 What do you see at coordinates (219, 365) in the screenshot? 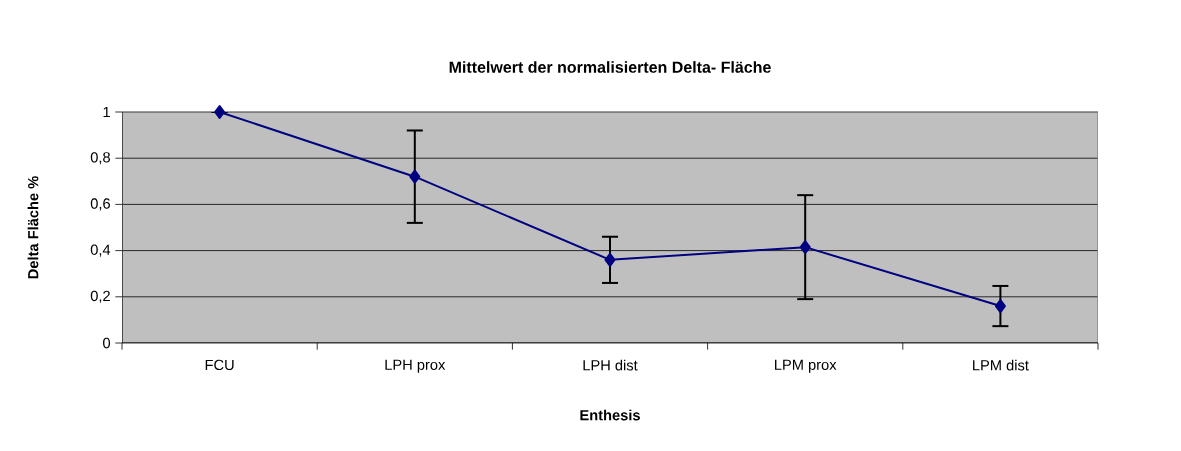
I see `x-tick-label: FCU` at bounding box center [219, 365].